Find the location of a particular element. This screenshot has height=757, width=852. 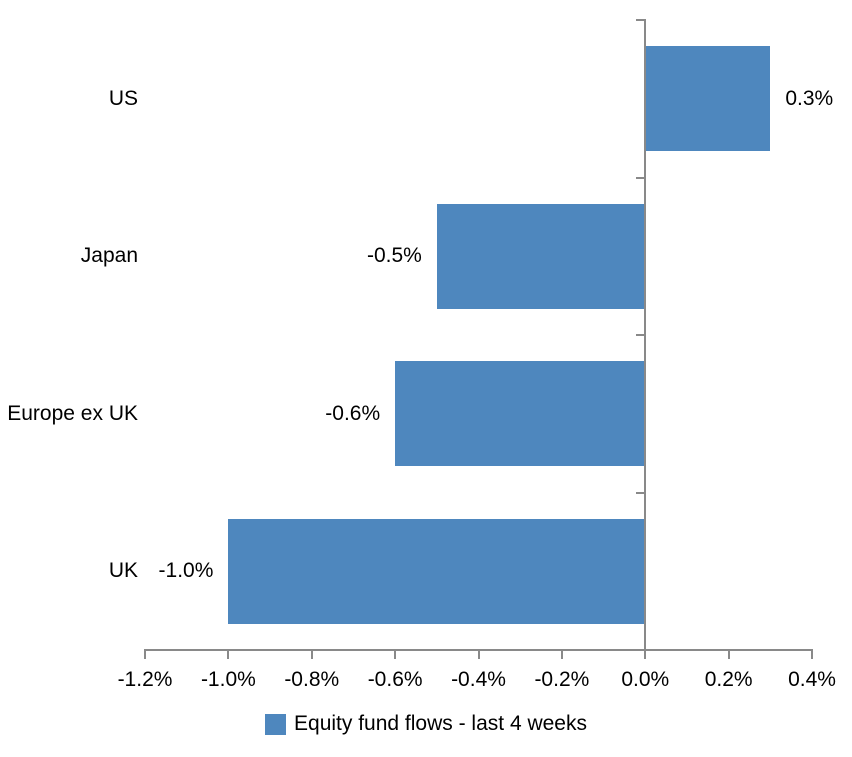

bar-data-label: -0.5% is located at coordinates (394, 256).